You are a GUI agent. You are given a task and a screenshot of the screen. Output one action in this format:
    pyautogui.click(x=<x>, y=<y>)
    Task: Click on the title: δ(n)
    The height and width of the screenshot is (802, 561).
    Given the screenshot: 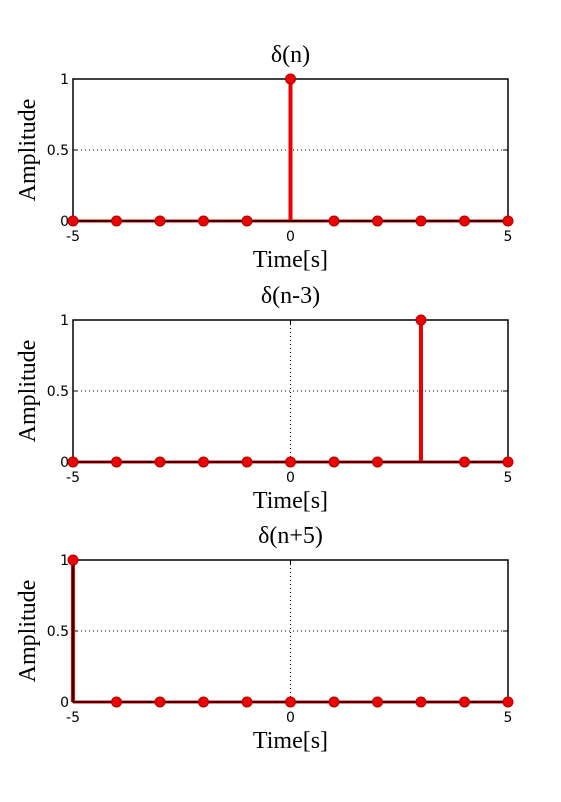 What is the action you would take?
    pyautogui.click(x=290, y=55)
    